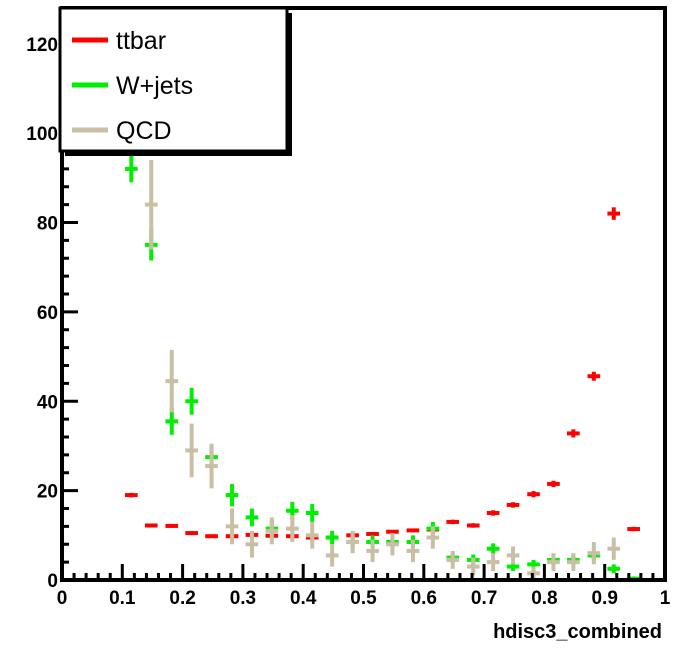 The height and width of the screenshot is (651, 673). What do you see at coordinates (303, 598) in the screenshot?
I see `x-tick-label: 0.4` at bounding box center [303, 598].